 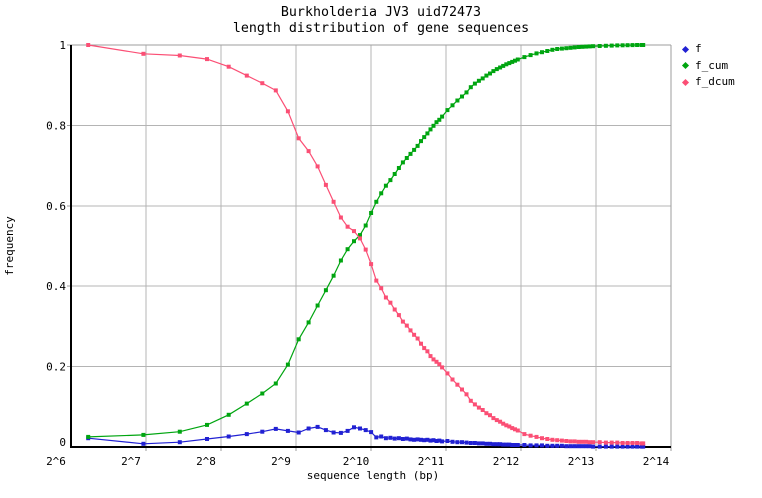 What do you see at coordinates (707, 82) in the screenshot?
I see `legend-row-f_dcum: f_dcum` at bounding box center [707, 82].